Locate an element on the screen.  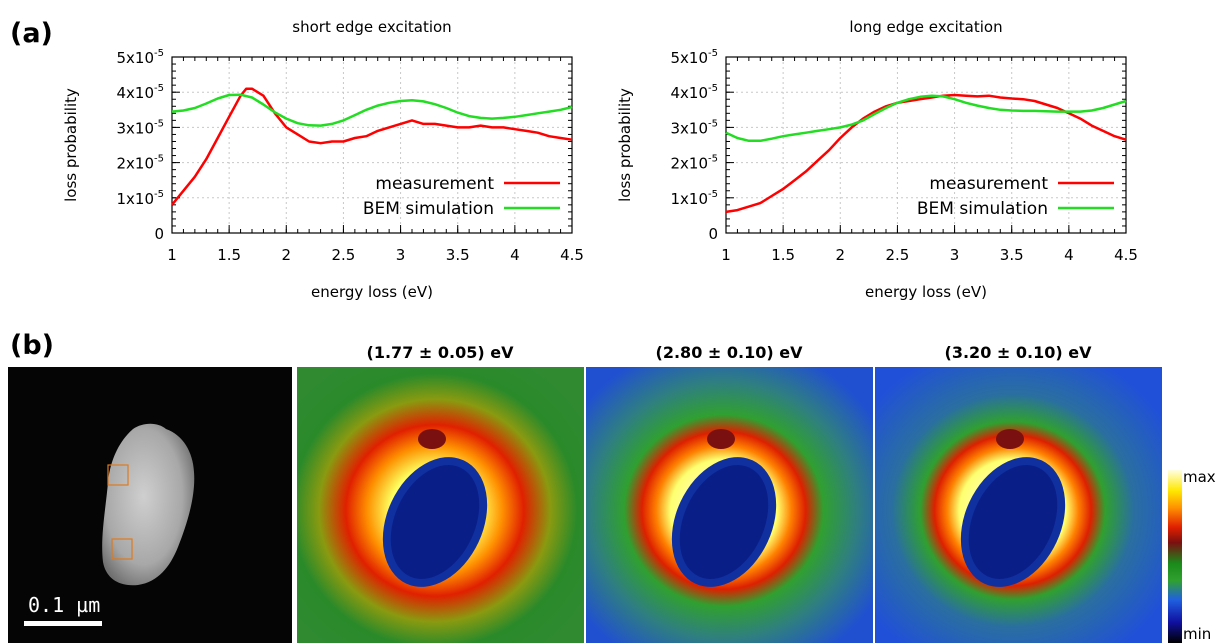
colorbar is located at coordinates (1175, 556).